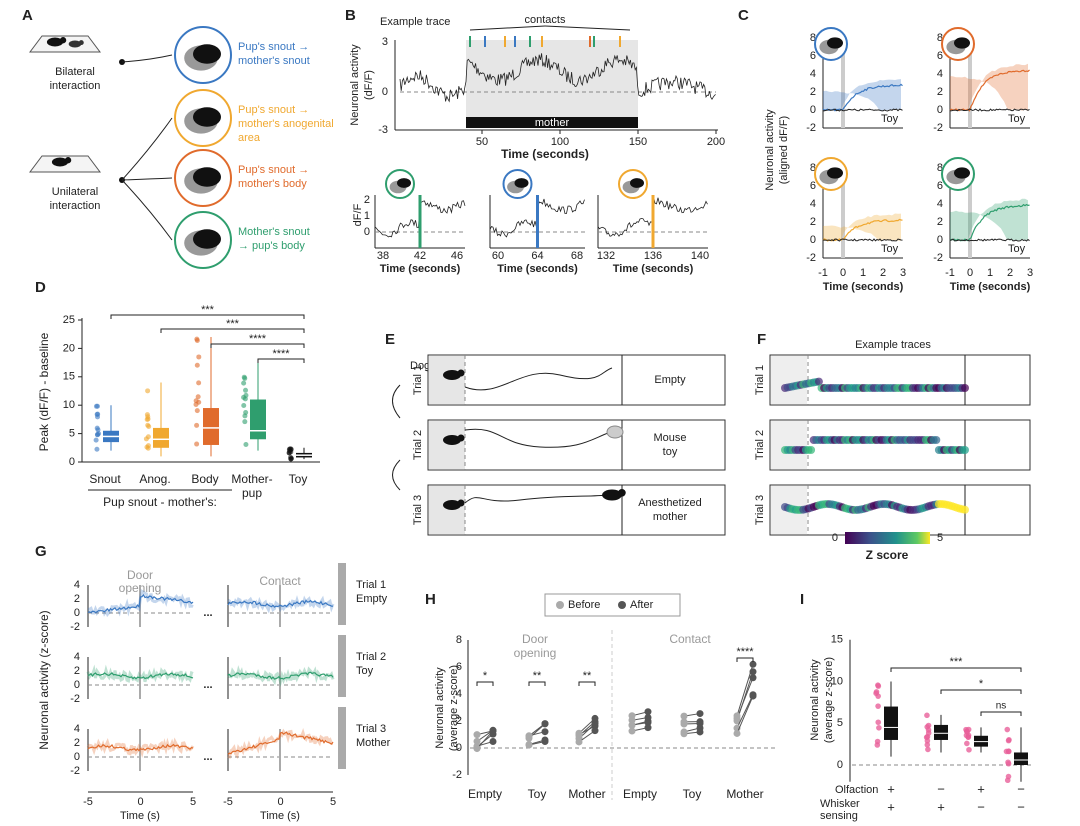 Image resolution: width=1080 pixels, height=826 pixels. I want to click on target-label: mother's snout, so click(274, 61).